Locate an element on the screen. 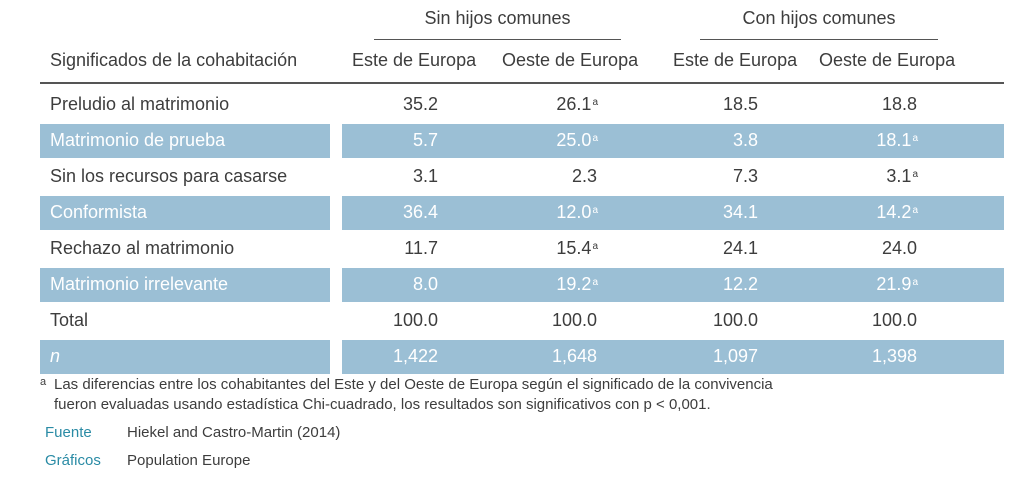 The image size is (1024, 480). column-header-meanings: Significados de la cohabitación is located at coordinates (174, 60).